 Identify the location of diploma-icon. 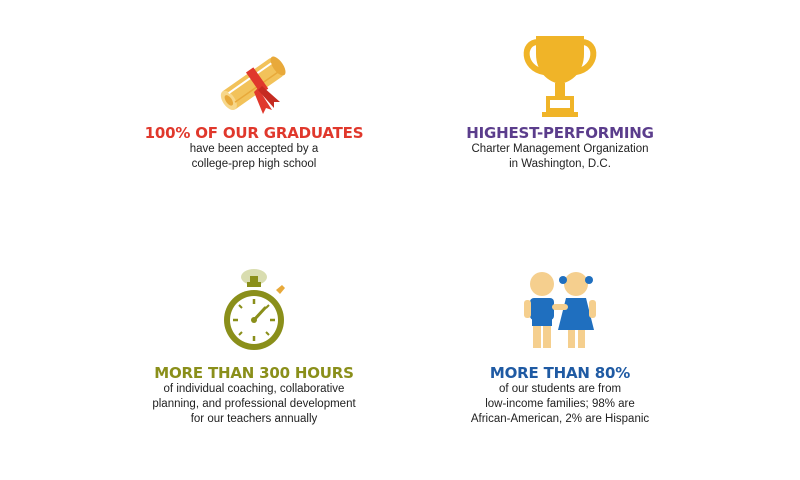
(254, 84).